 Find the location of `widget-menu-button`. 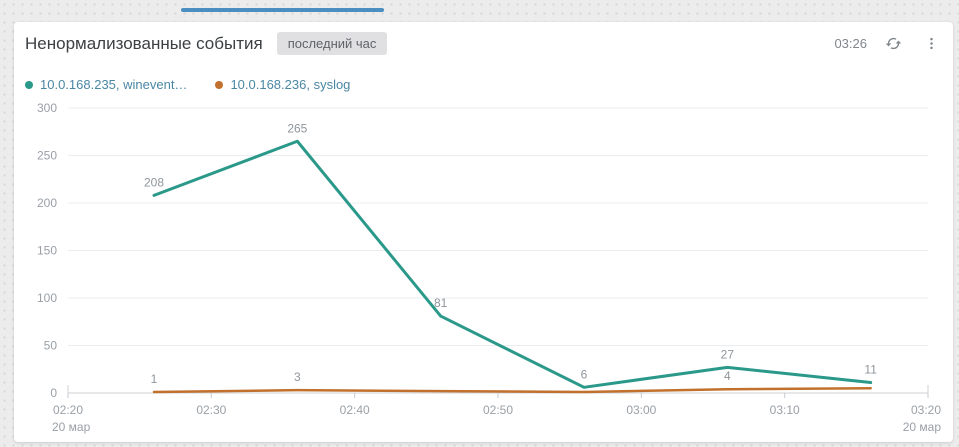

widget-menu-button is located at coordinates (931, 43).